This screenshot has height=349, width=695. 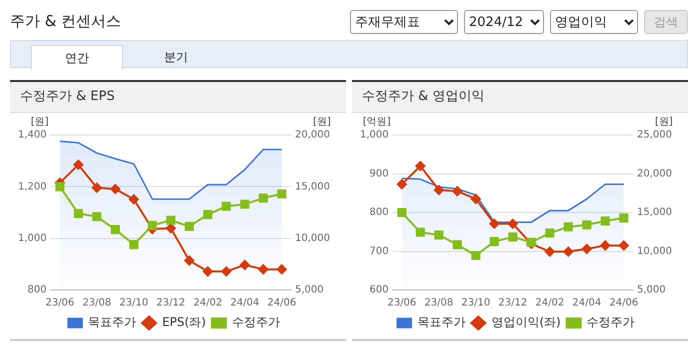 What do you see at coordinates (379, 290) in the screenshot?
I see `y-tick-label: 600` at bounding box center [379, 290].